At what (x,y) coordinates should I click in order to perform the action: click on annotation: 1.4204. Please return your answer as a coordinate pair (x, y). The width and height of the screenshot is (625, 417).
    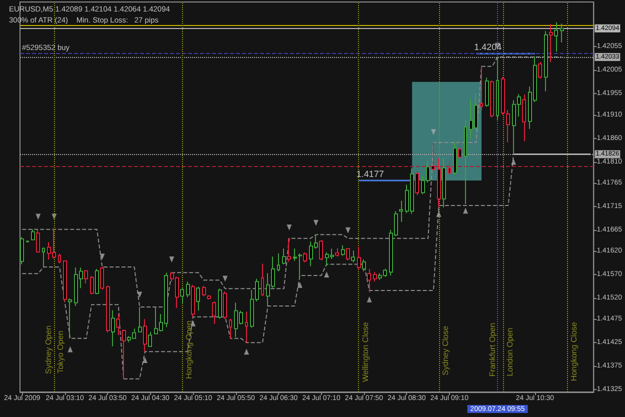
    Looking at the image, I should click on (488, 47).